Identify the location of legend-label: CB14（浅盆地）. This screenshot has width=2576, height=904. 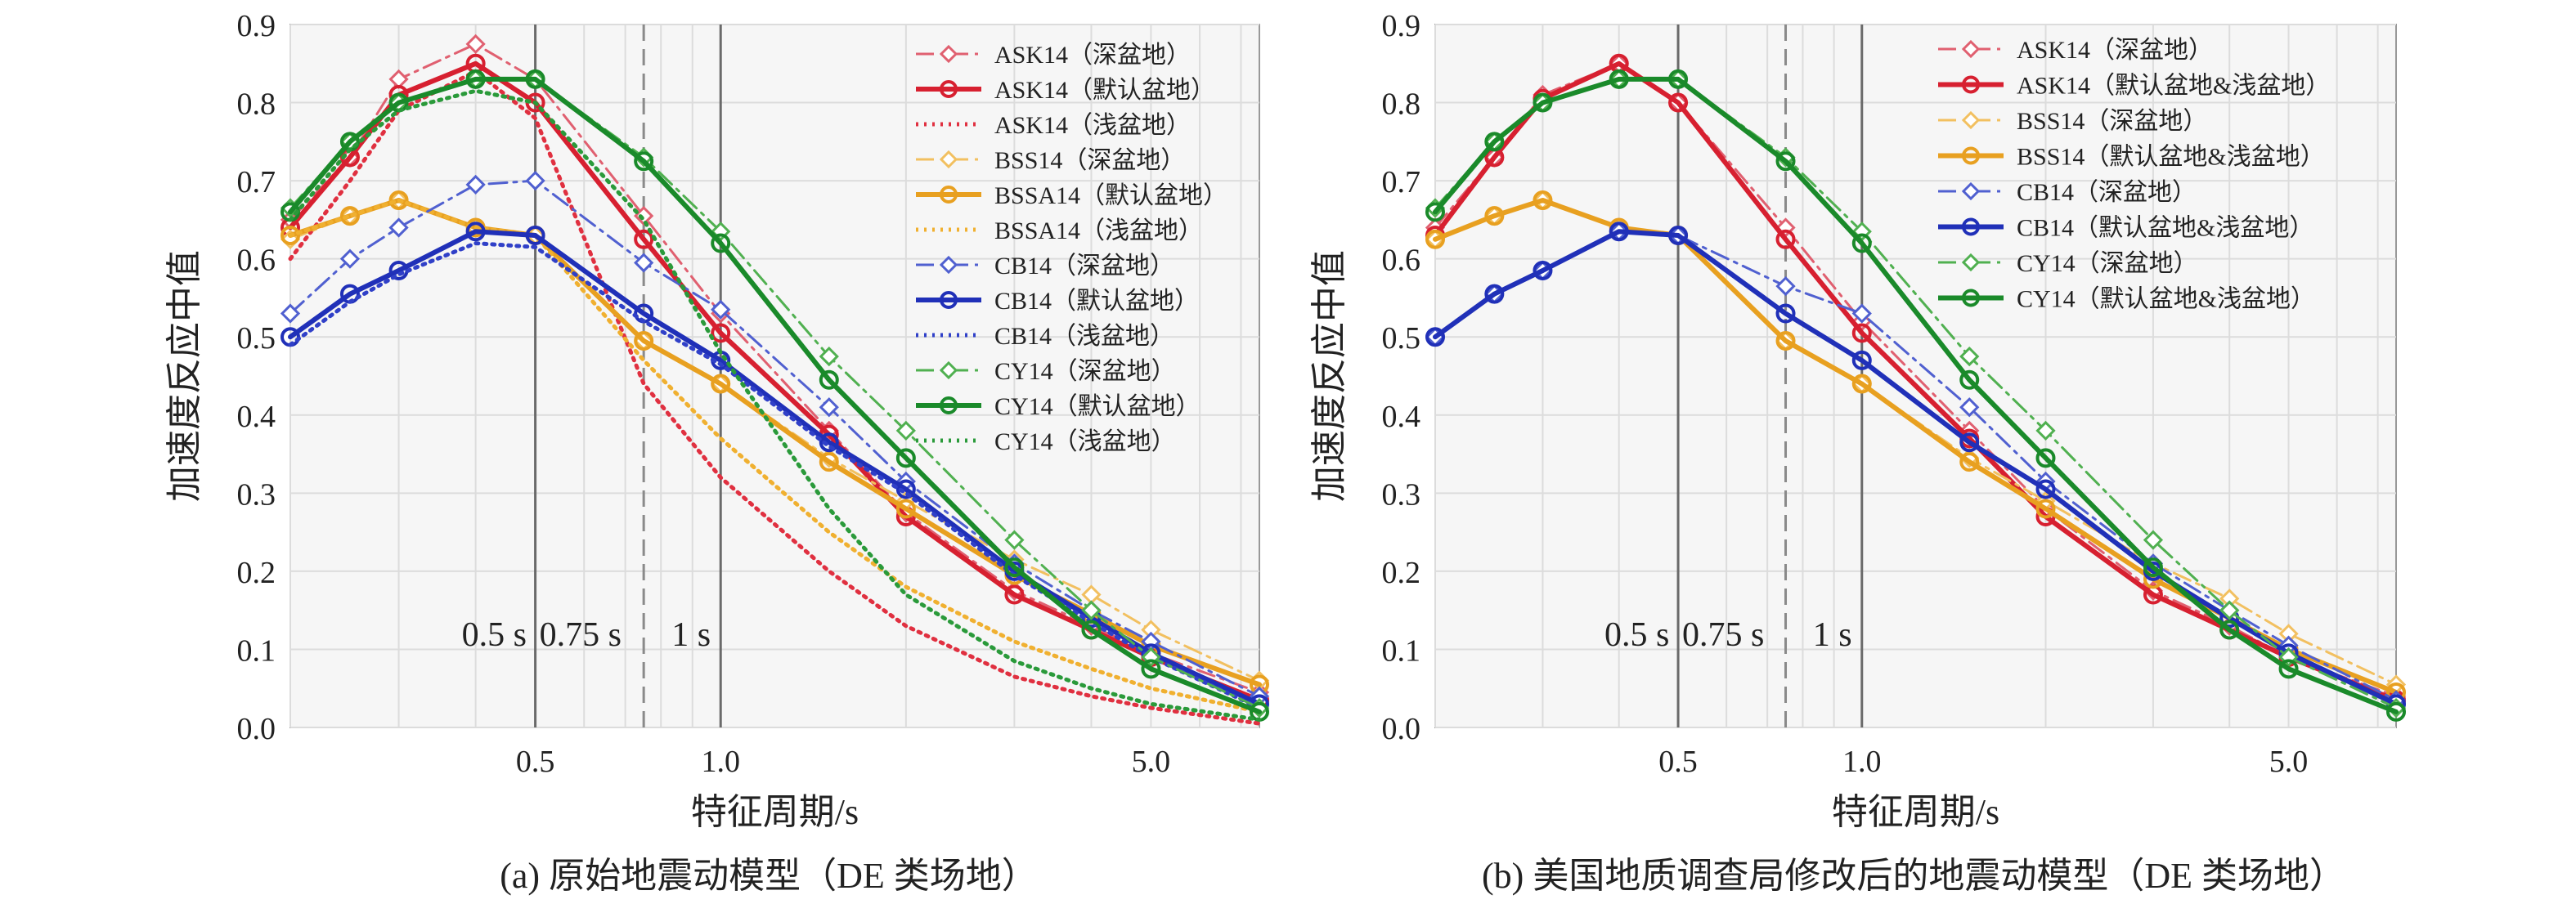
(1084, 336).